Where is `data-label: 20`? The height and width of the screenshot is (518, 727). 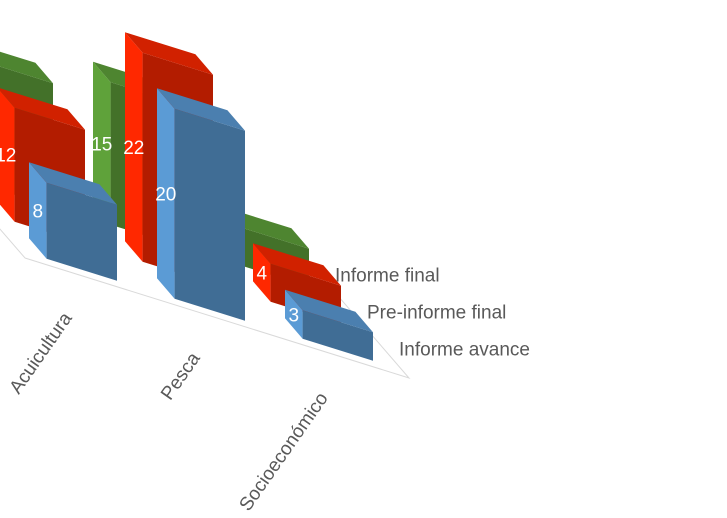
data-label: 20 is located at coordinates (165, 195).